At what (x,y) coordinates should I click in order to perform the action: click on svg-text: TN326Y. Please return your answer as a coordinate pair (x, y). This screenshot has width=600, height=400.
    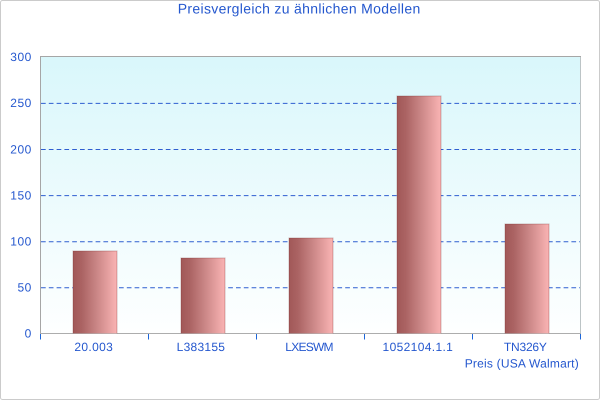
    Looking at the image, I should click on (525, 347).